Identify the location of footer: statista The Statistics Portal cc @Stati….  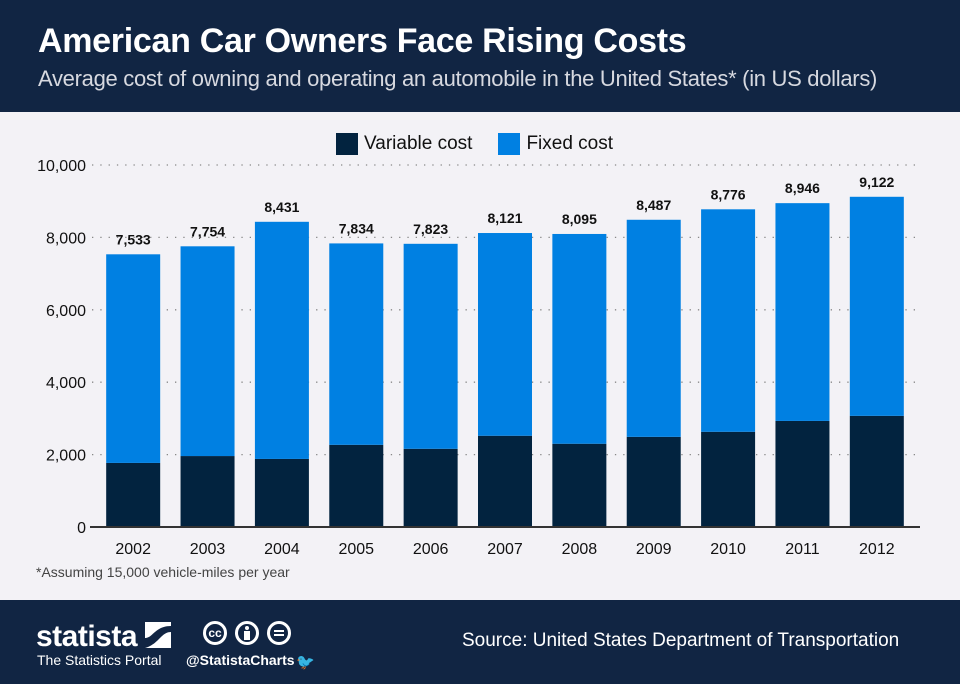
(480, 642).